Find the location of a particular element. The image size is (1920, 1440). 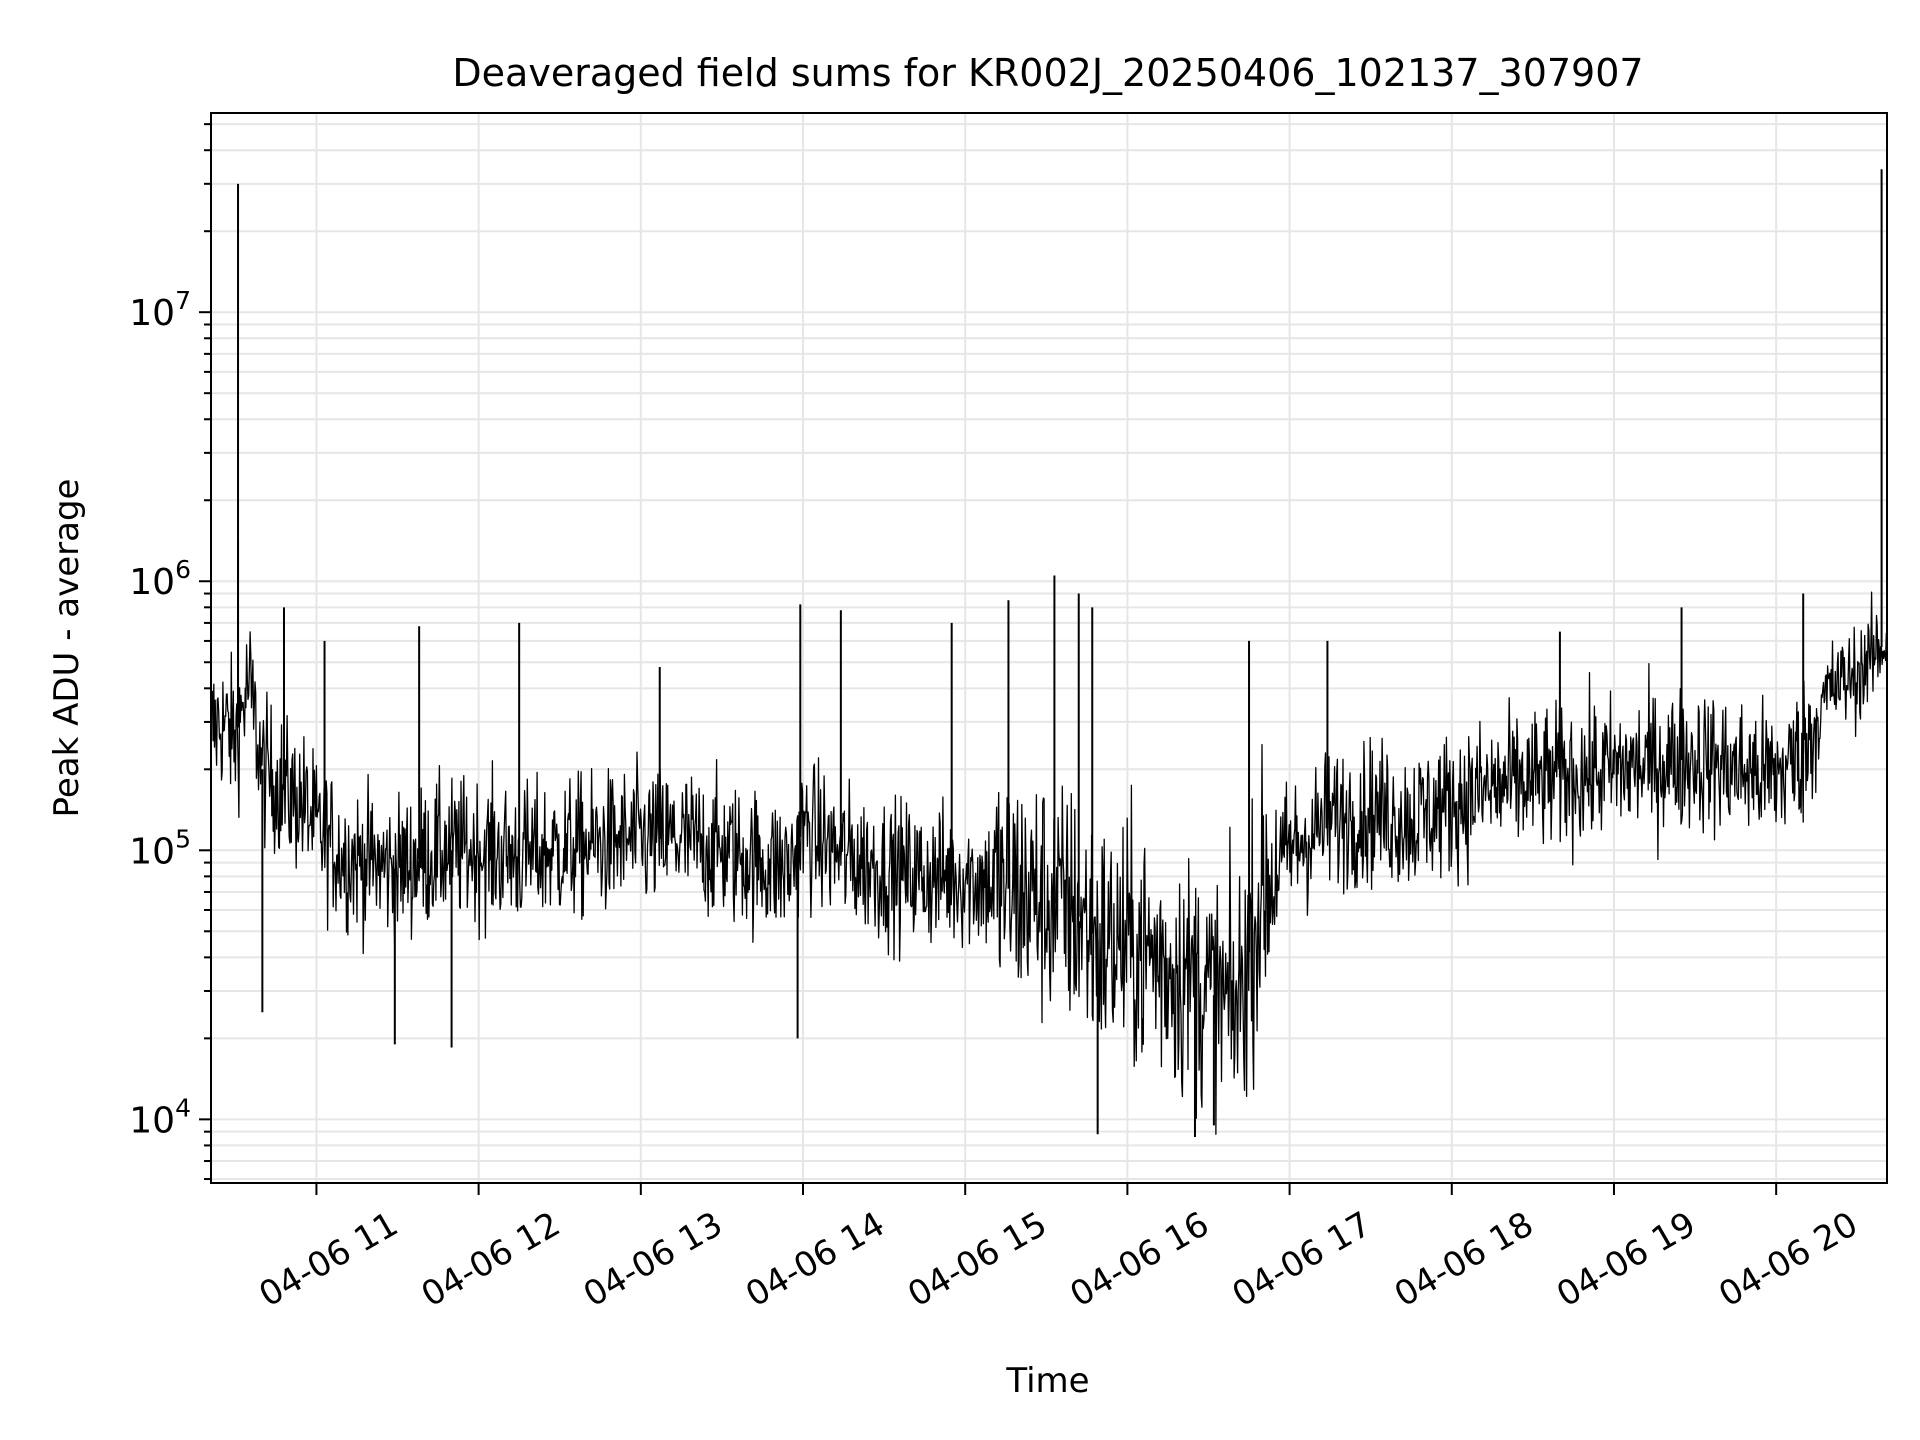

y-axis-label: Peak ADU - average is located at coordinates (67, 648).